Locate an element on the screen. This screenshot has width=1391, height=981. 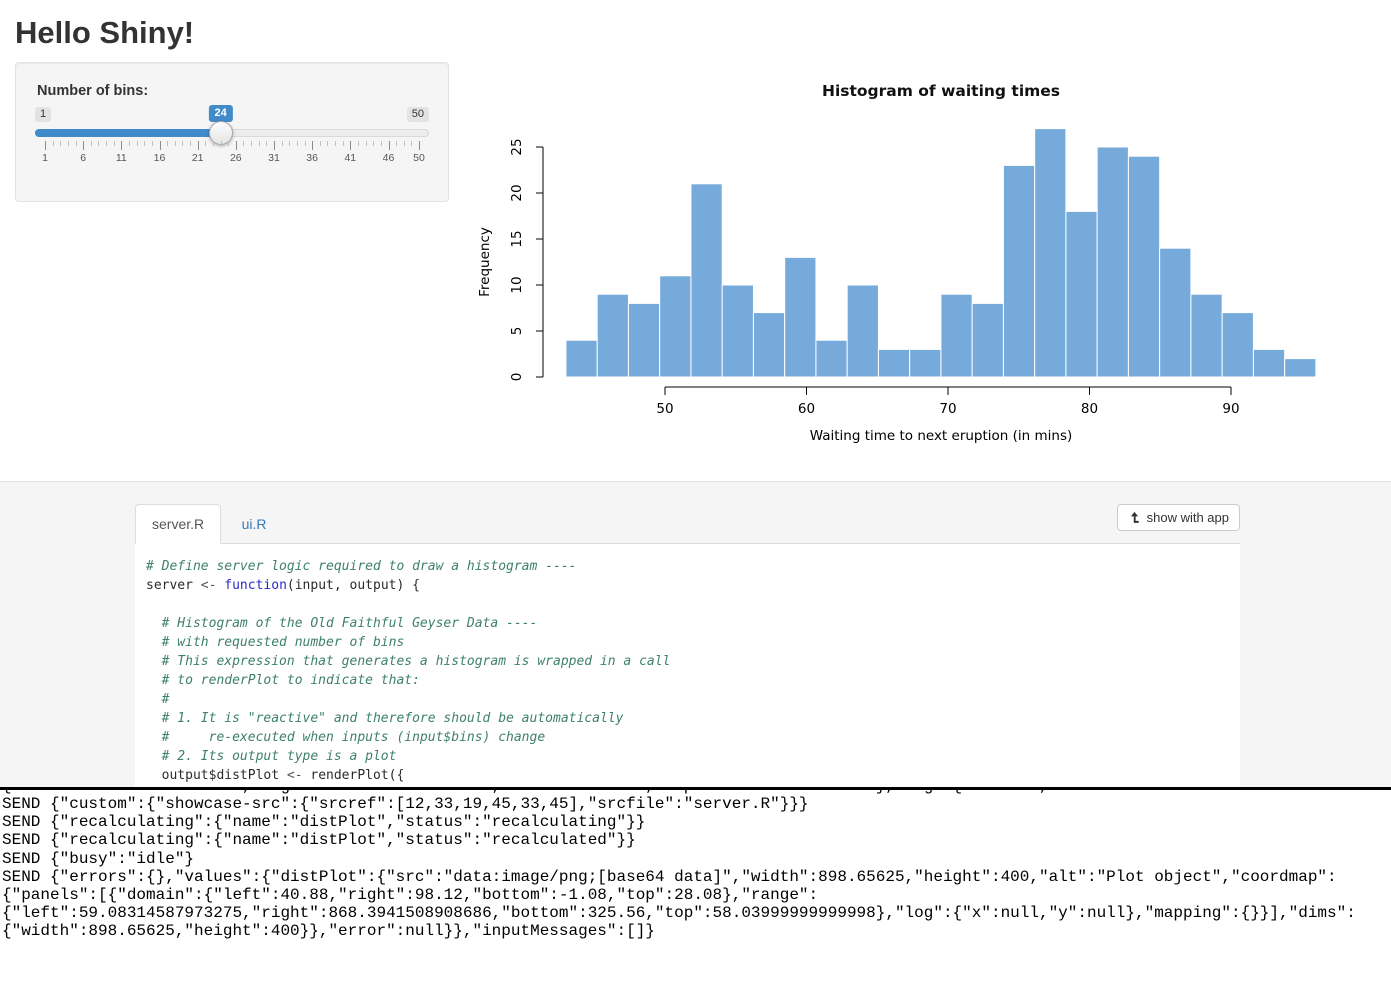
slider-value-label: 24 is located at coordinates (220, 113).